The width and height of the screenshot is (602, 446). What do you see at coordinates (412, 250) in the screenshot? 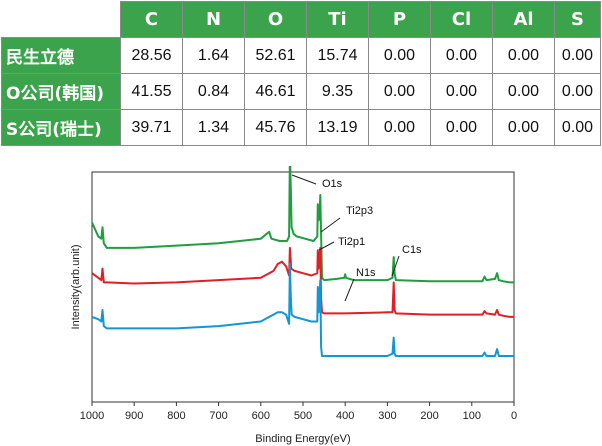
I see `peak-label: C1s` at bounding box center [412, 250].